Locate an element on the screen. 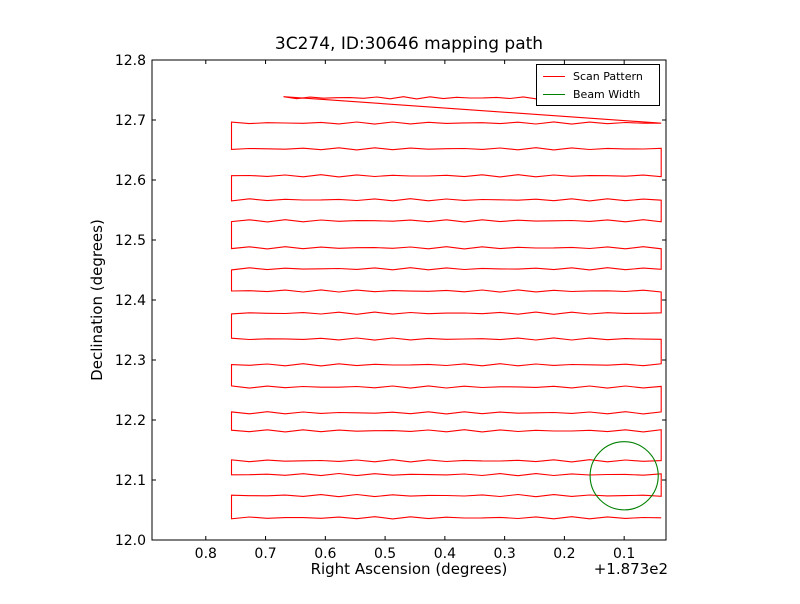 Image resolution: width=800 pixels, height=604 pixels. legend-item-beam-width: Beam Width is located at coordinates (591, 94).